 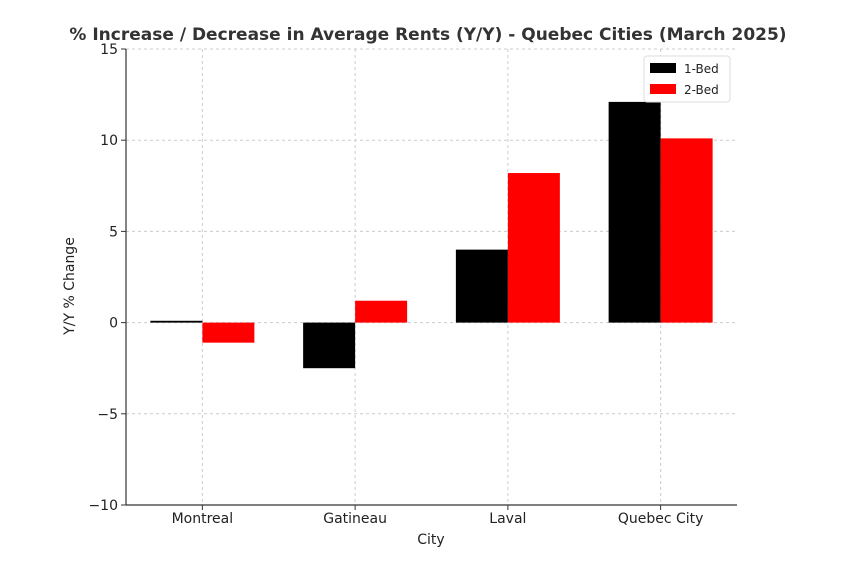 I want to click on x-tick-label: Quebec City, so click(x=661, y=519).